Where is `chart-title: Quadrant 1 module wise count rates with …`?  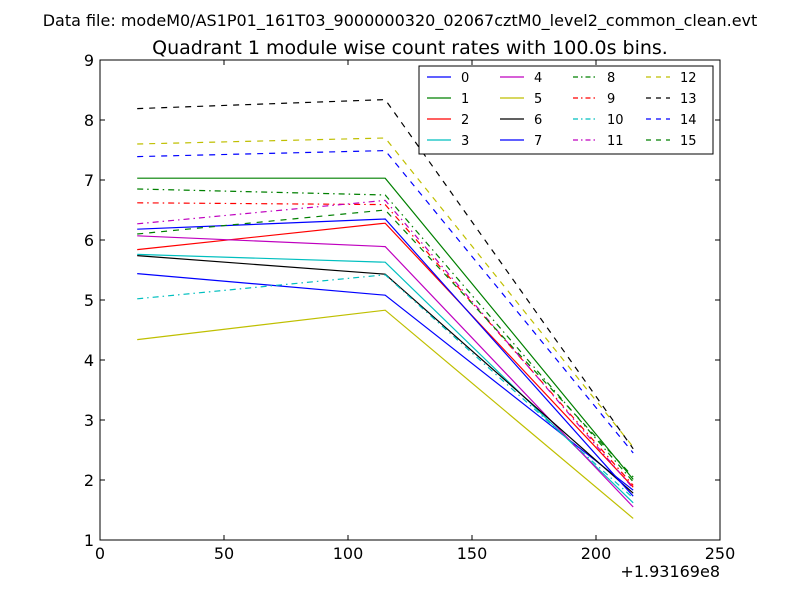 chart-title: Quadrant 1 module wise count rates with … is located at coordinates (410, 48).